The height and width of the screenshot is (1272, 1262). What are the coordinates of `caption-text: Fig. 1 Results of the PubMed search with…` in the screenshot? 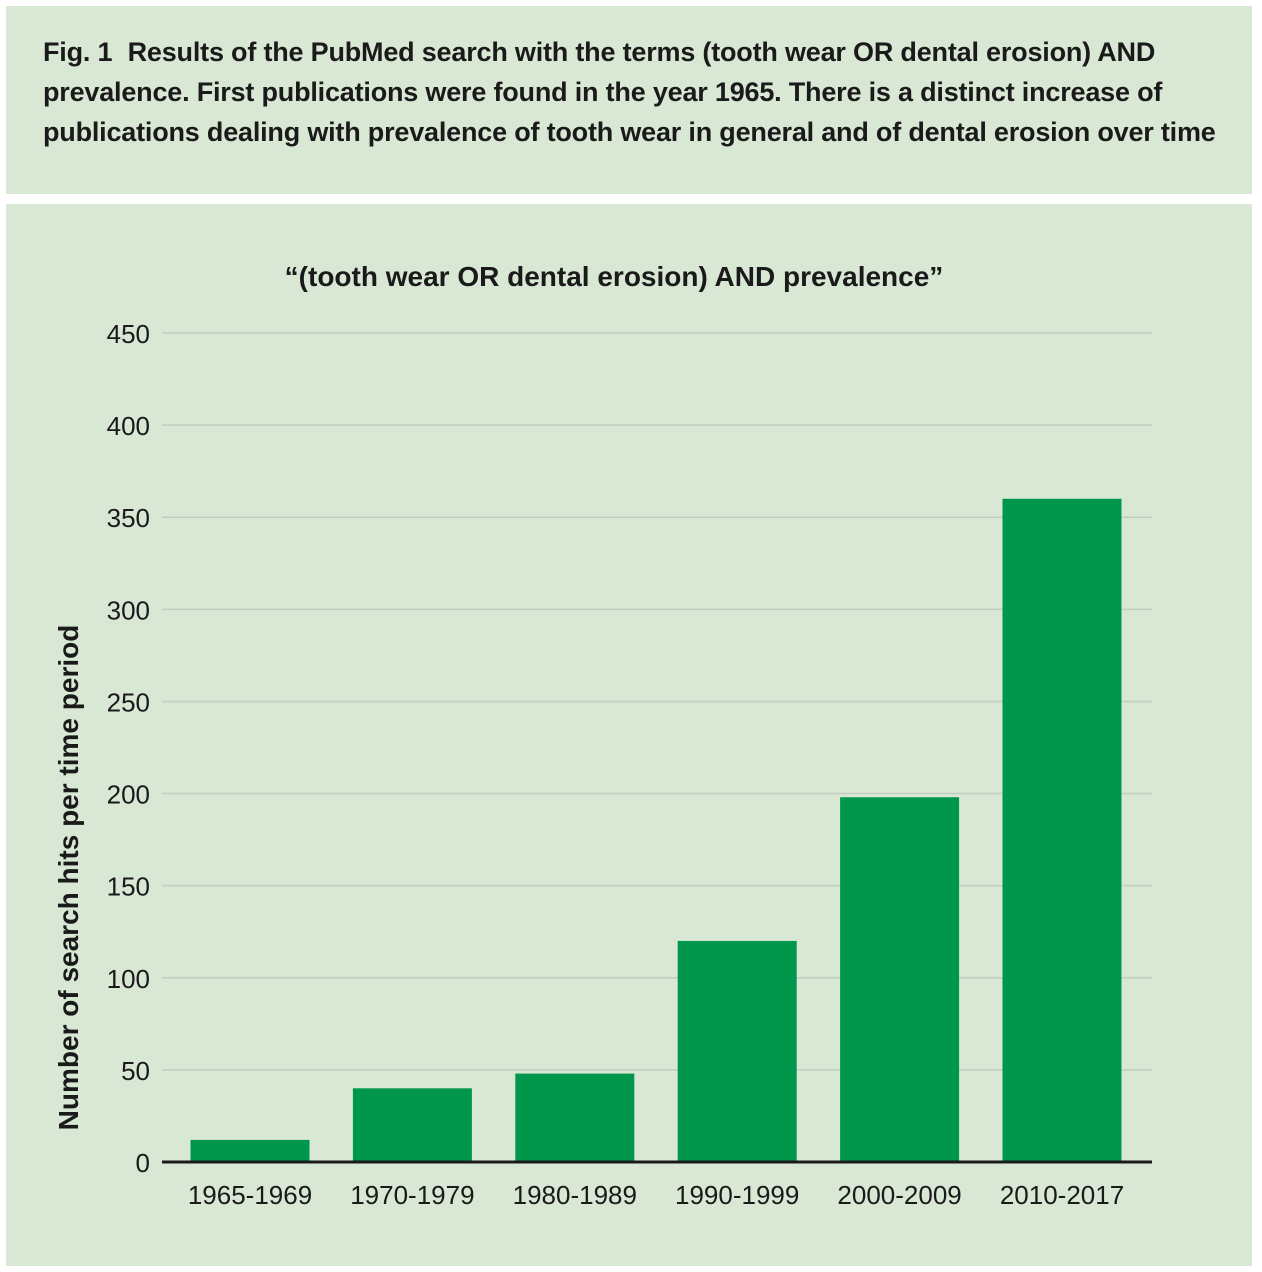 It's located at (632, 92).